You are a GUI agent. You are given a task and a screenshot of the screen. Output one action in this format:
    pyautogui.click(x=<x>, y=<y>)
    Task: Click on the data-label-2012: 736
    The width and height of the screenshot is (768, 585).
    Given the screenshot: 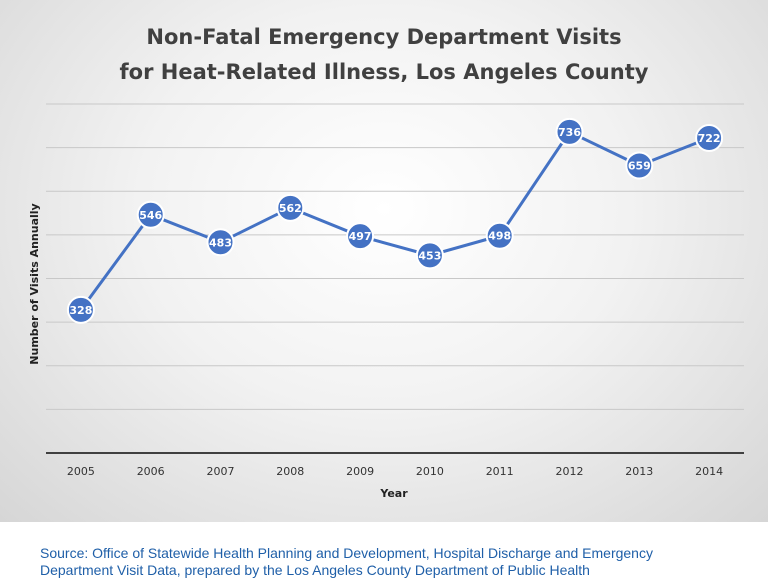 What is the action you would take?
    pyautogui.click(x=569, y=132)
    